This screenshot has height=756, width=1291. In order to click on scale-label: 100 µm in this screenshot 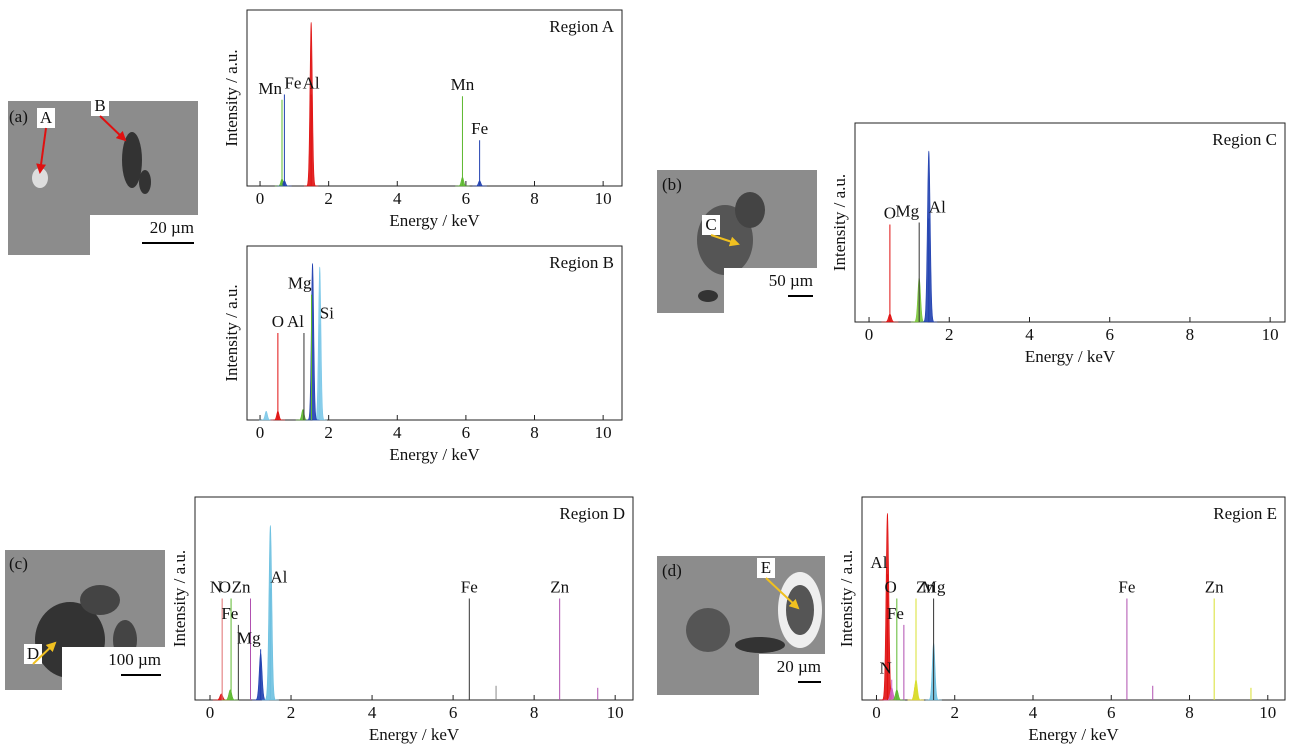, I will do `click(134, 659)`.